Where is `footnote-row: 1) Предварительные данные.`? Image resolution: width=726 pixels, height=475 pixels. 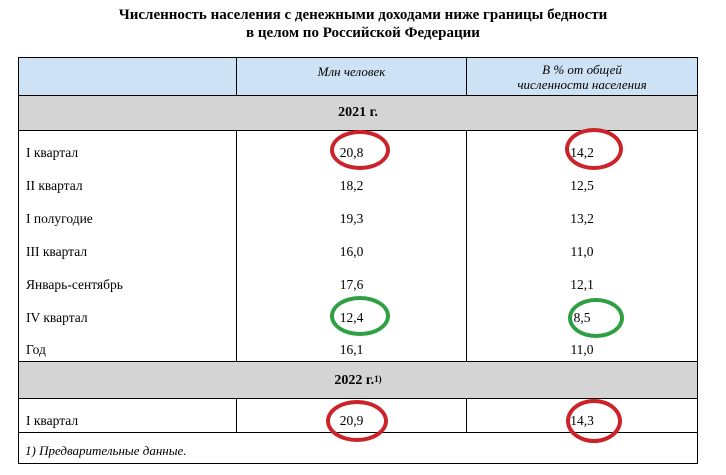
footnote-row: 1) Предварительные данные. is located at coordinates (358, 448).